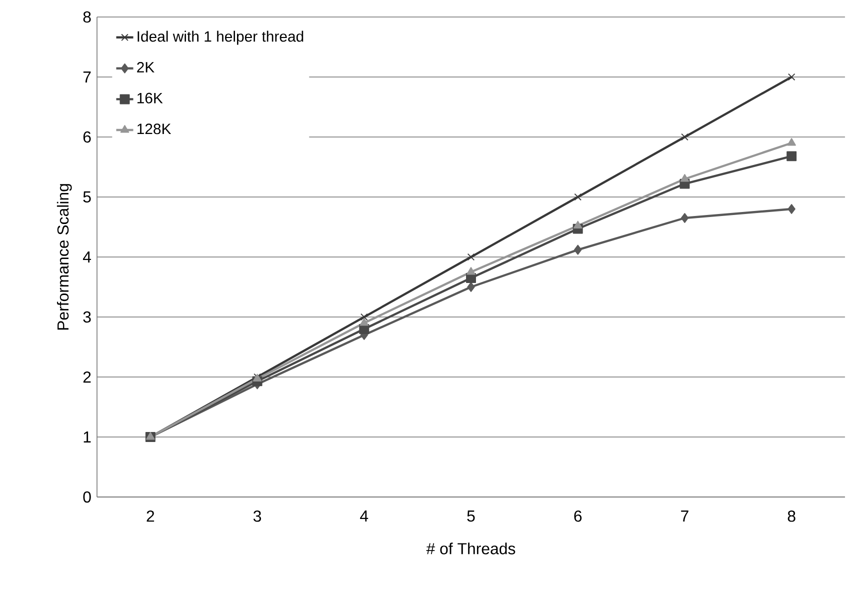 The width and height of the screenshot is (852, 605). What do you see at coordinates (64, 257) in the screenshot?
I see `y-axis-title: Performance Scaling` at bounding box center [64, 257].